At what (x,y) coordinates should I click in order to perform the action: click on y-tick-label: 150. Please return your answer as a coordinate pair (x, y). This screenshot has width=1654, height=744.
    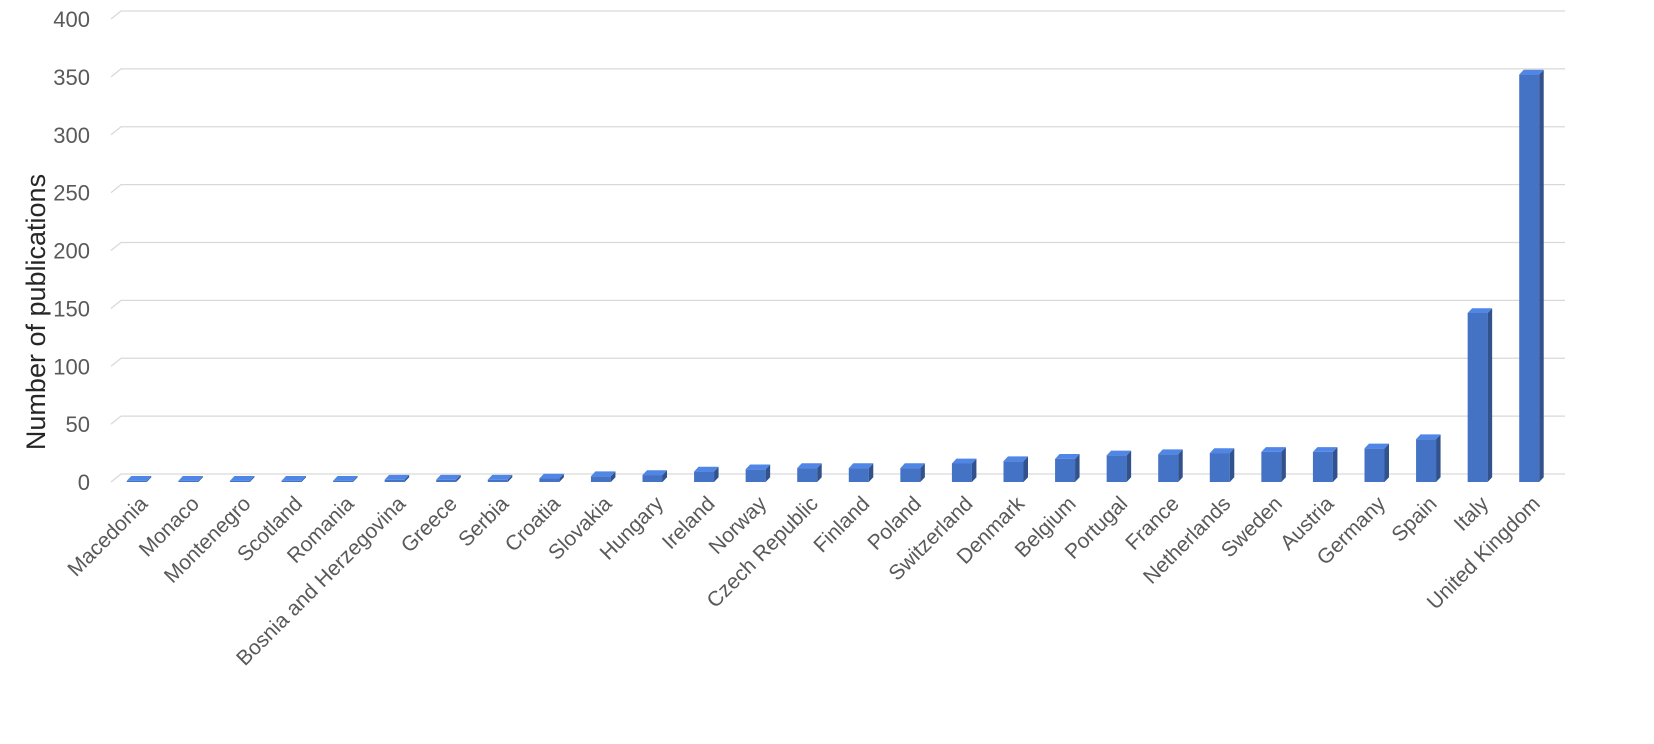
    Looking at the image, I should click on (71, 308).